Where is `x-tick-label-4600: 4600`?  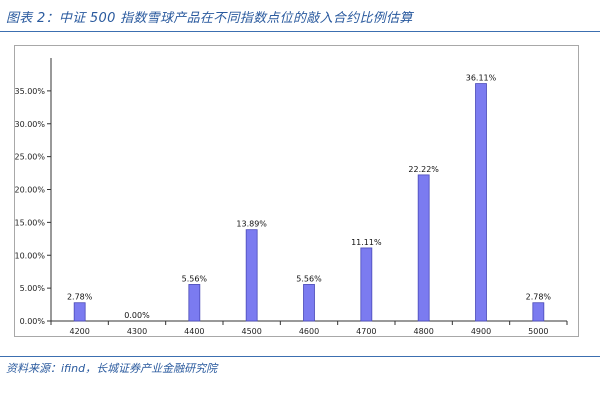 x-tick-label-4600: 4600 is located at coordinates (309, 331).